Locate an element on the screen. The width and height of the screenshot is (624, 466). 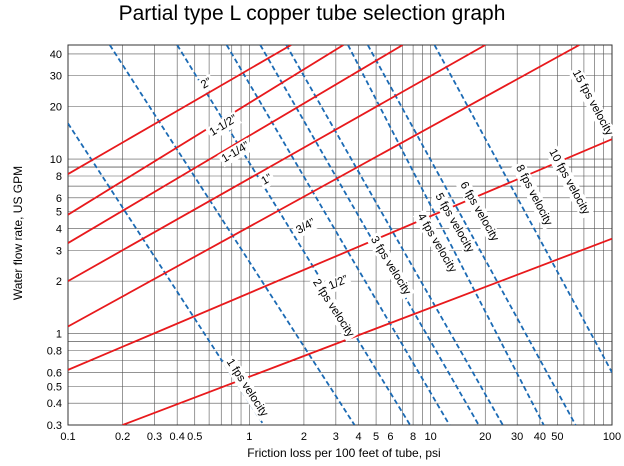
x-tick-label: 40 is located at coordinates (540, 437).